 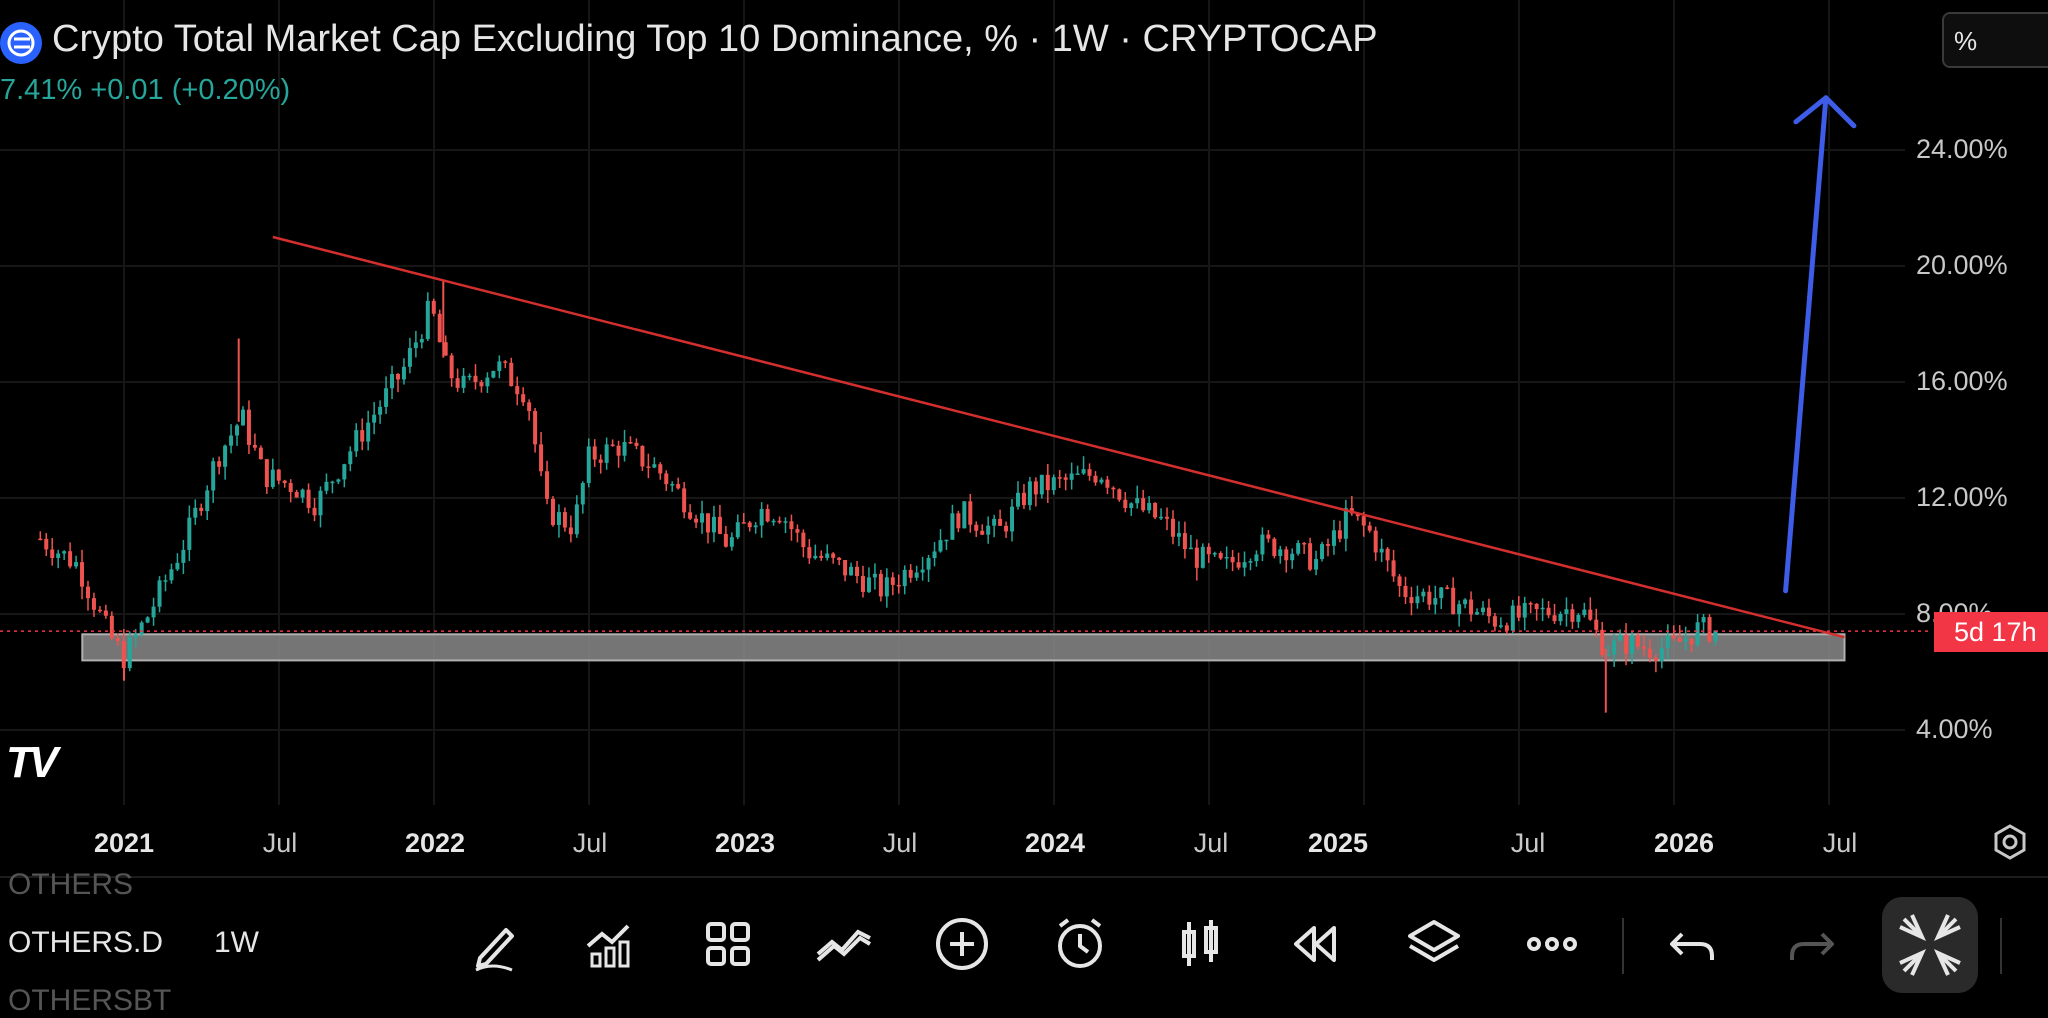 What do you see at coordinates (610, 944) in the screenshot?
I see `indicators-icon` at bounding box center [610, 944].